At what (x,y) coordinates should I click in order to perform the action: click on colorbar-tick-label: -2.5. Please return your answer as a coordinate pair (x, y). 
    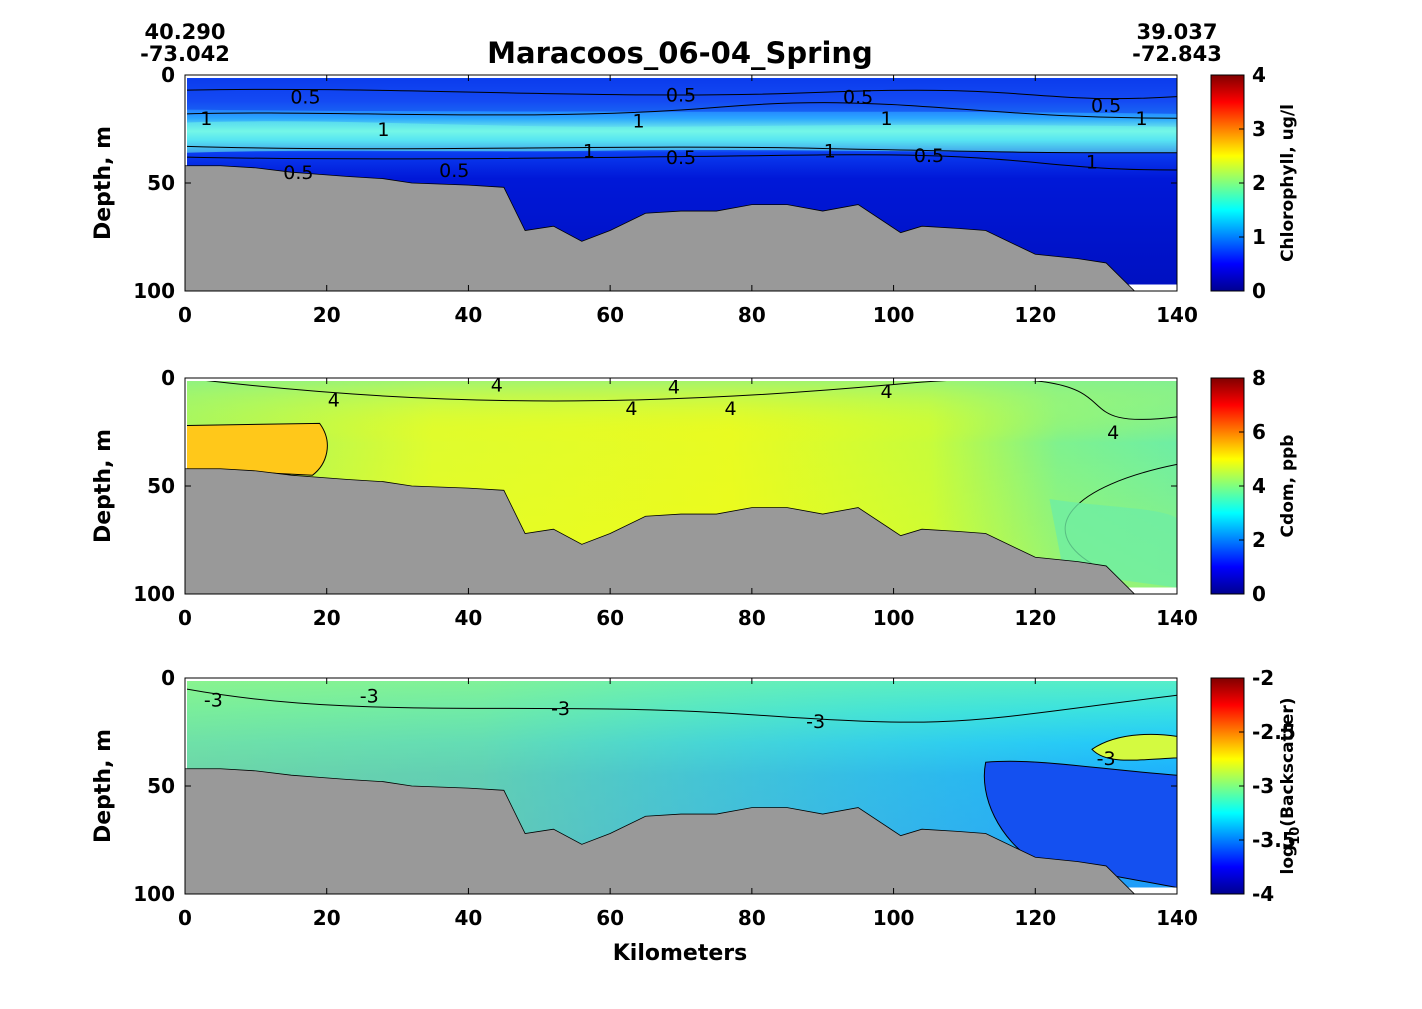
    Looking at the image, I should click on (1274, 732).